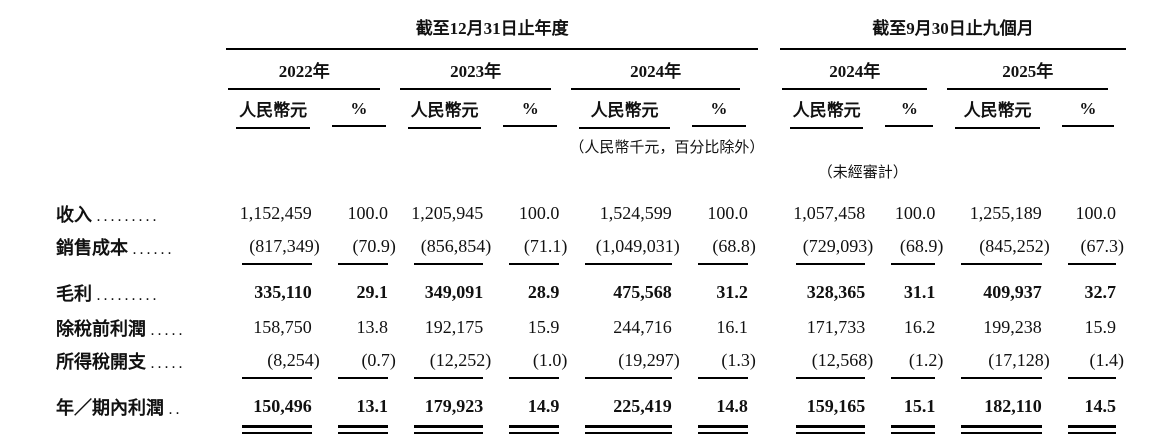 This screenshot has height=443, width=1165. I want to click on value-text: 32.7, so click(1100, 292).